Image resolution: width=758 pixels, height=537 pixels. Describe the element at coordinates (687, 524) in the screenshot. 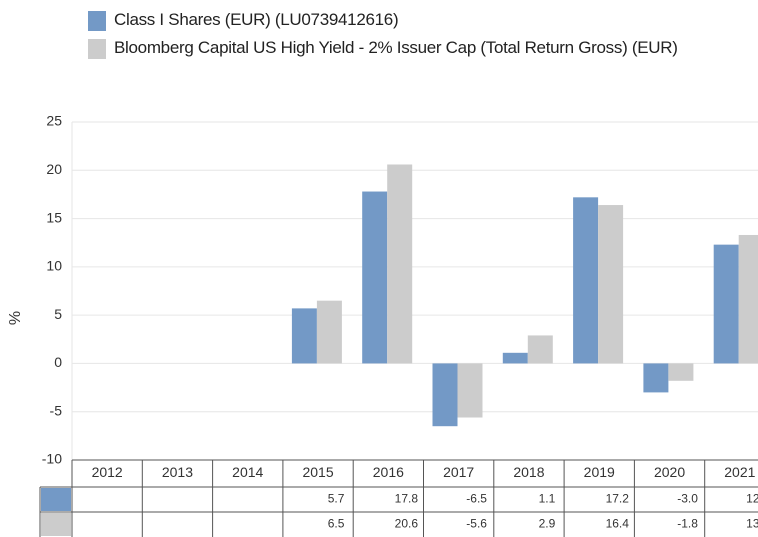

I see `table-value: -1.8` at that location.